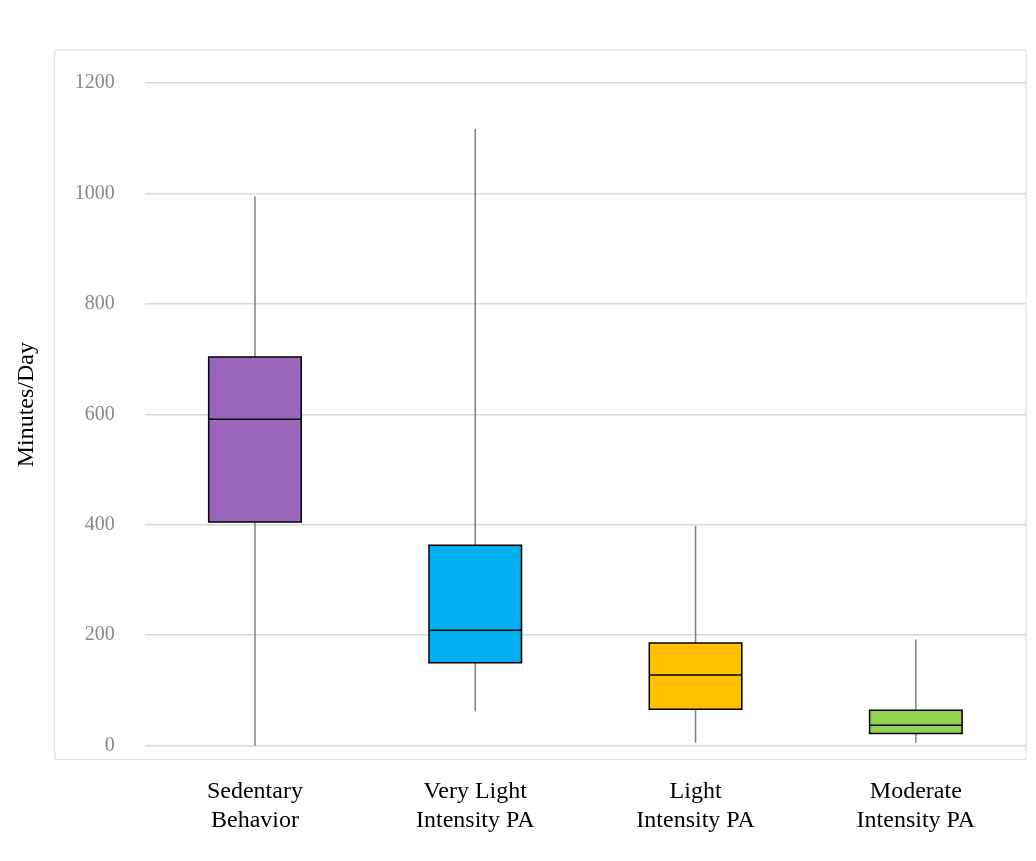 Image resolution: width=1036 pixels, height=861 pixels. Describe the element at coordinates (24, 405) in the screenshot. I see `y-axis-title: Minutes/Day` at that location.